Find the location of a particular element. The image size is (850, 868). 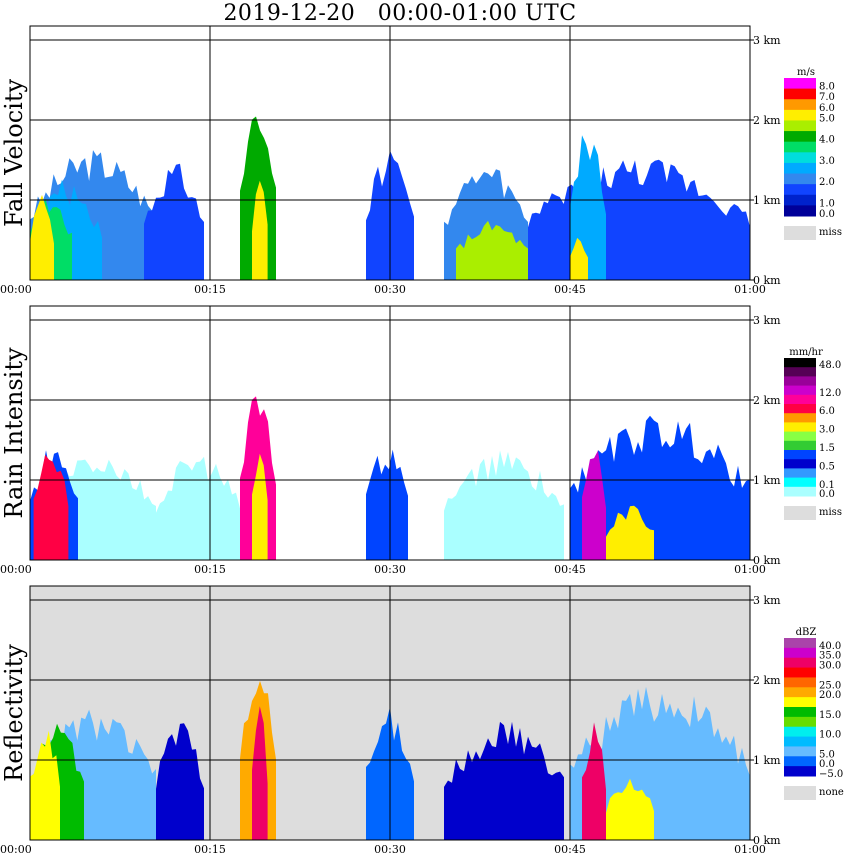

legend-label: 7.0 is located at coordinates (827, 97).